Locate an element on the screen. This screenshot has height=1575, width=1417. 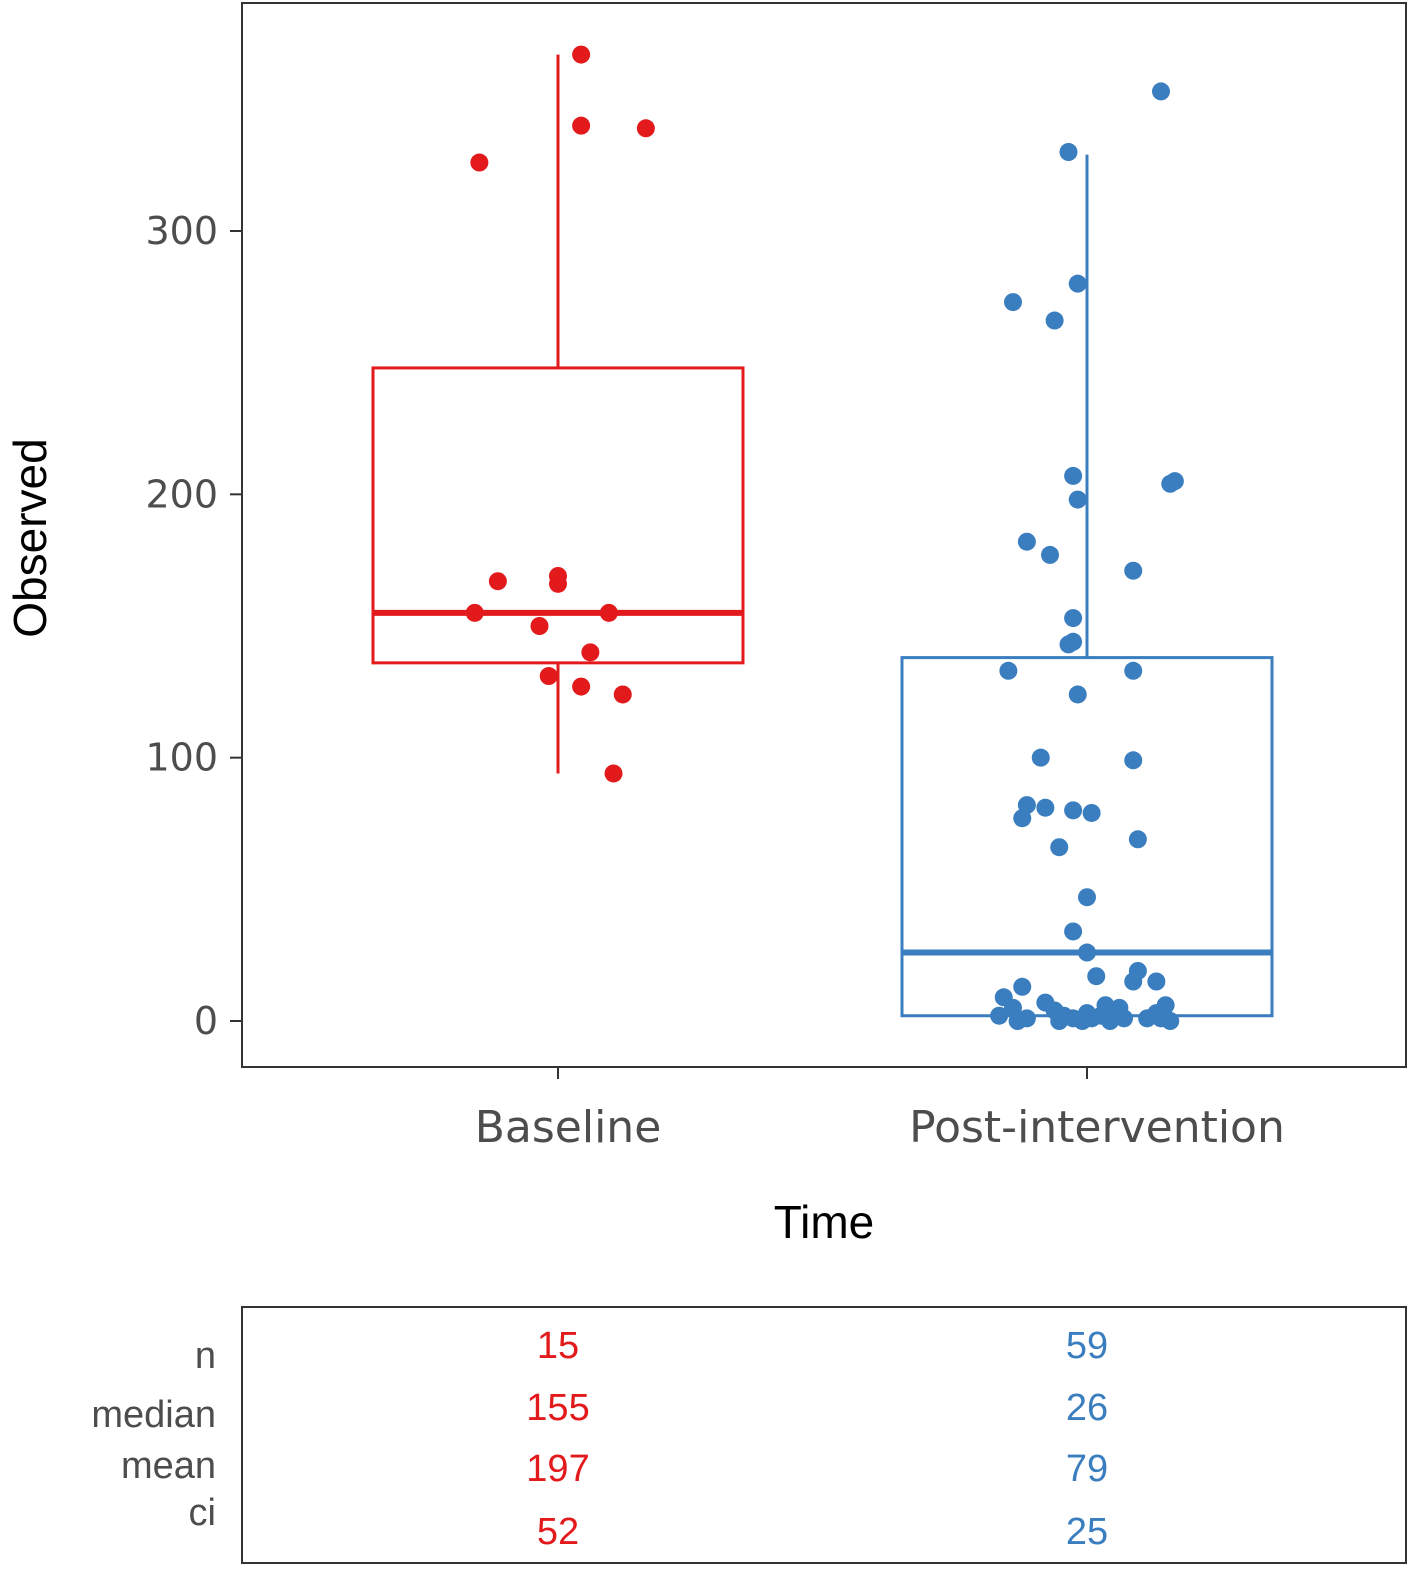
stat-value: 79 is located at coordinates (1087, 1469).